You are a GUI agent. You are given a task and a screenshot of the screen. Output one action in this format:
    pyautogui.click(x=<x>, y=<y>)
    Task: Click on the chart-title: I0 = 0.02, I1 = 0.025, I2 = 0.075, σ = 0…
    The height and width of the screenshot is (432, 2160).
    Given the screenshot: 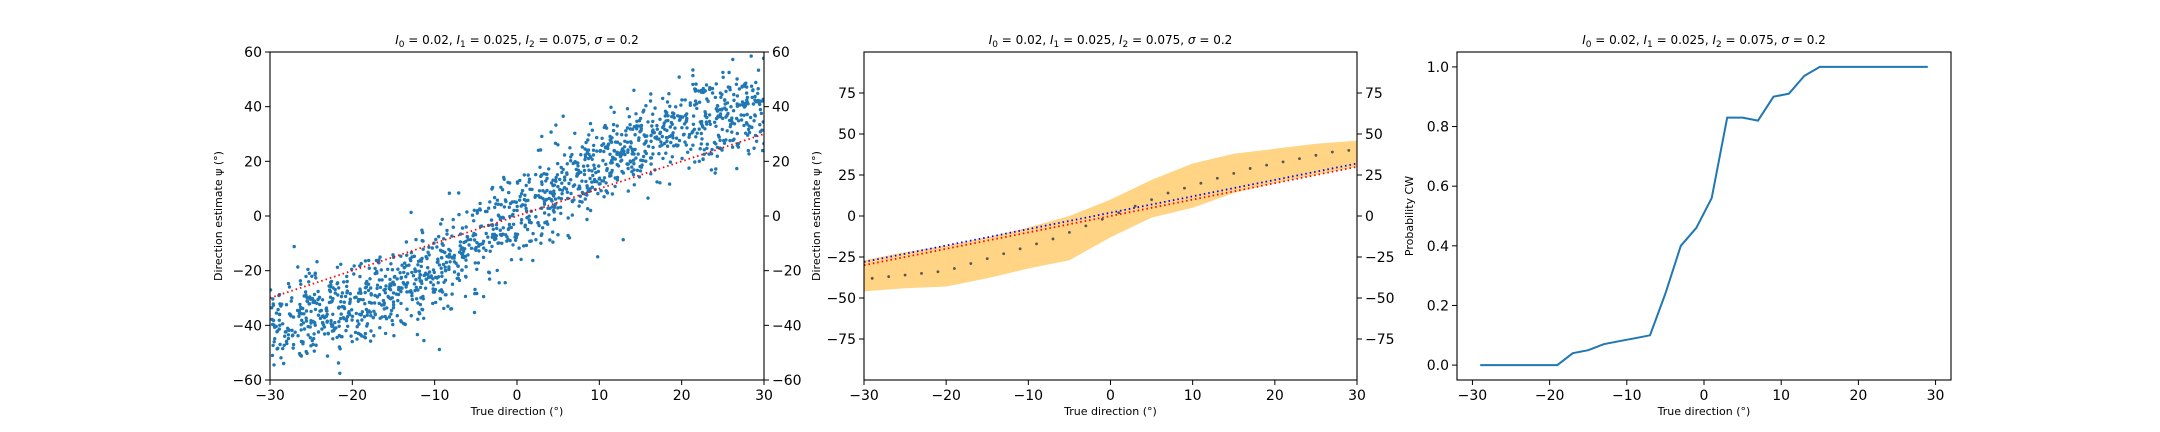 What is the action you would take?
    pyautogui.click(x=1111, y=41)
    